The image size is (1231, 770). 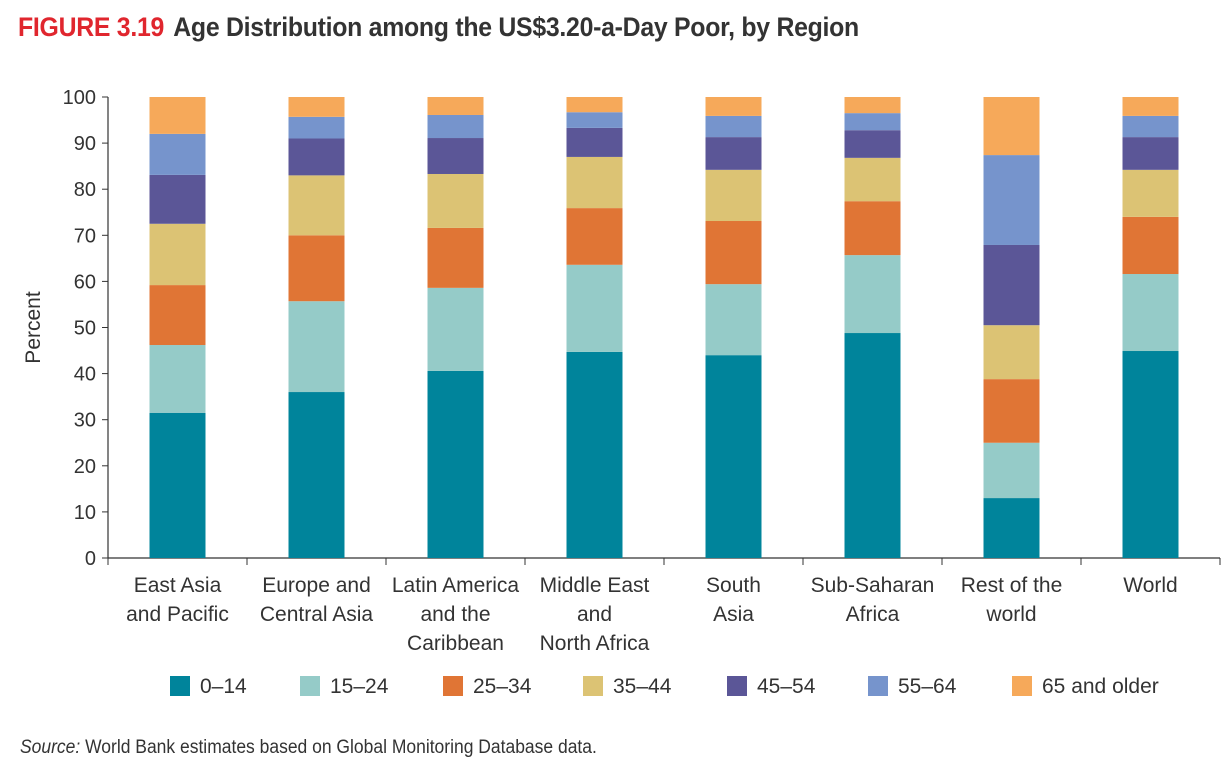 What do you see at coordinates (316, 585) in the screenshot?
I see `x-tick-label: Europe and` at bounding box center [316, 585].